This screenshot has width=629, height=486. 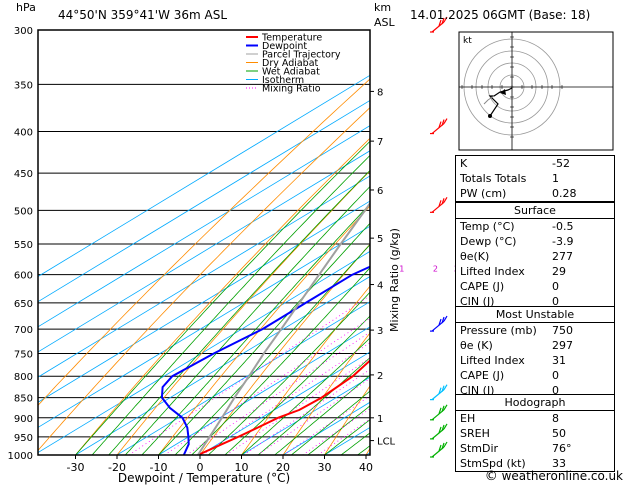 I want to click on credit-text: weatheronline.co.uk, so click(x=562, y=476).